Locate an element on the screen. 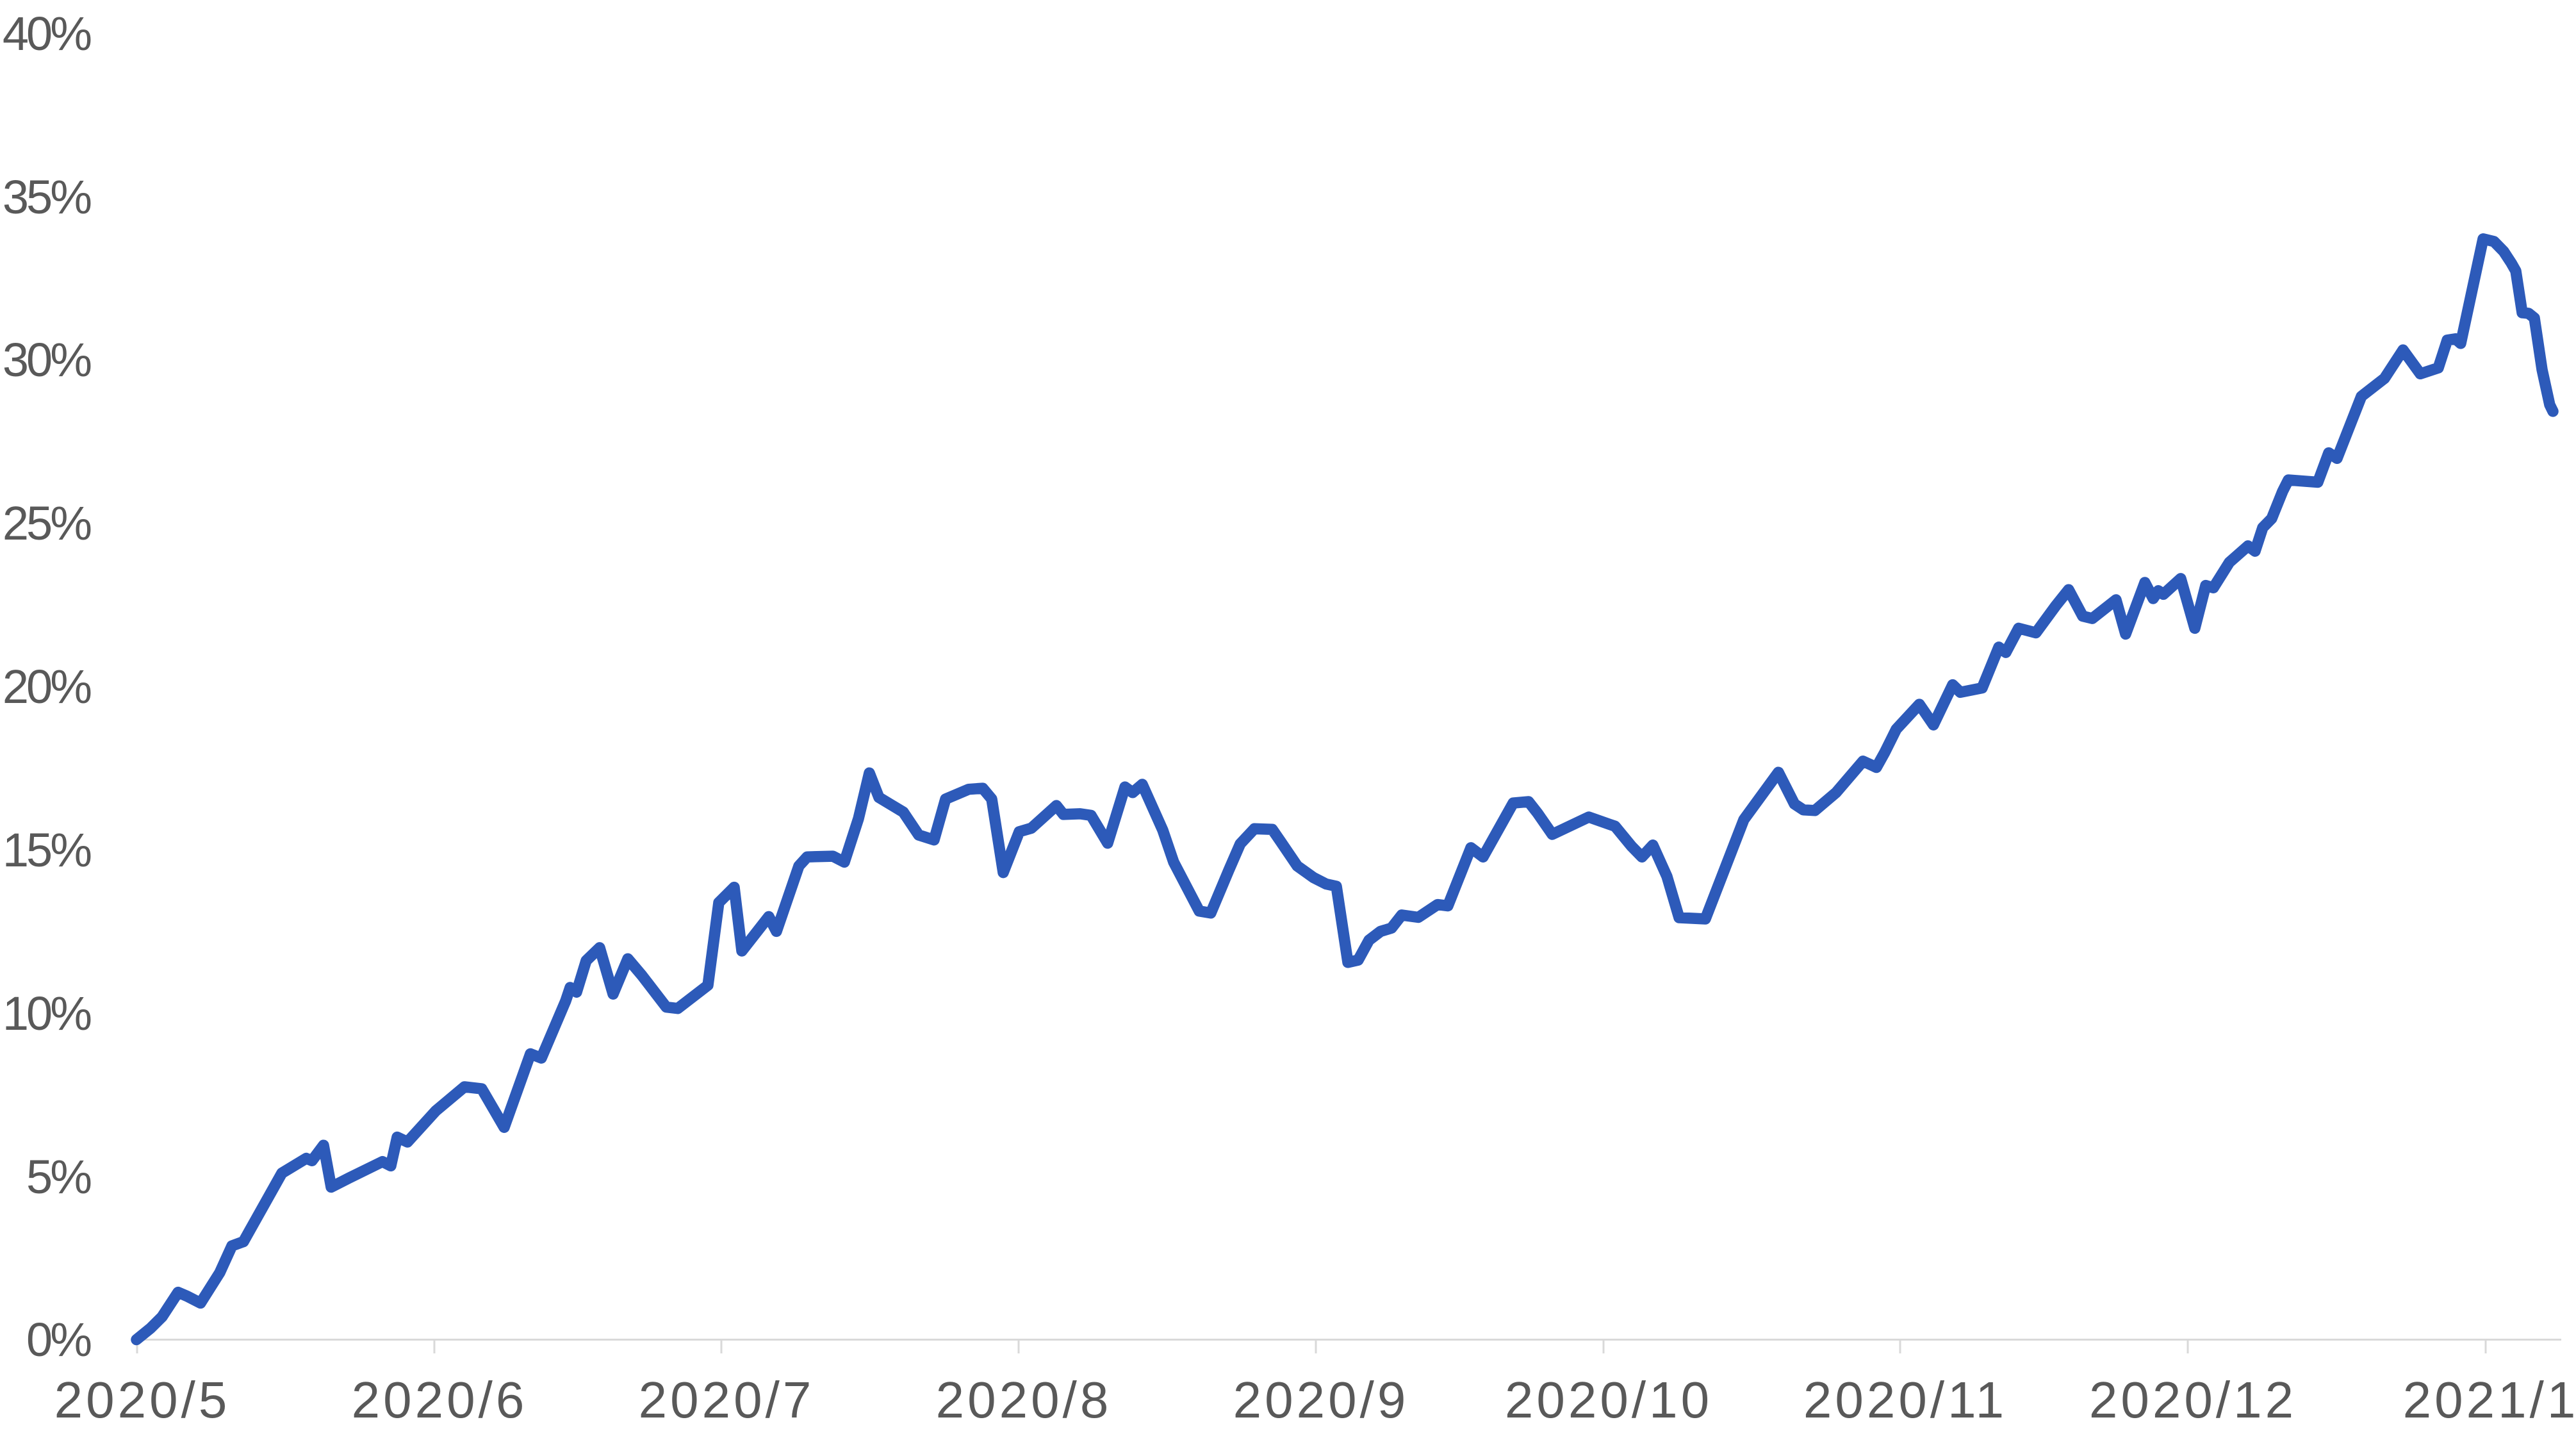 The image size is (2576, 1438). svg-text: 5% is located at coordinates (59, 1176).